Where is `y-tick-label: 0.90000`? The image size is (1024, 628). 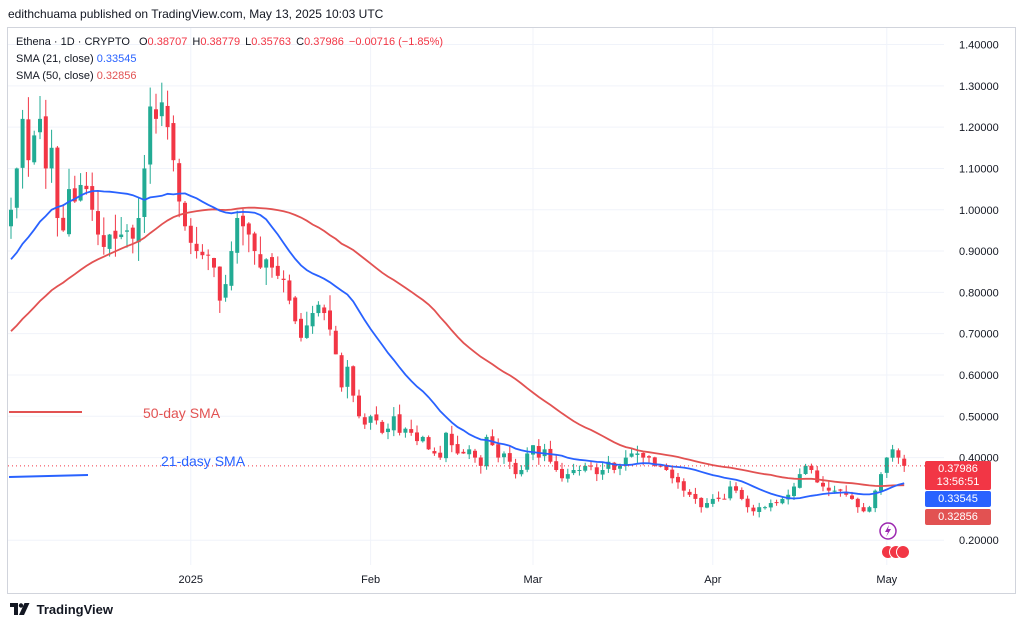
y-tick-label: 0.90000 is located at coordinates (979, 252).